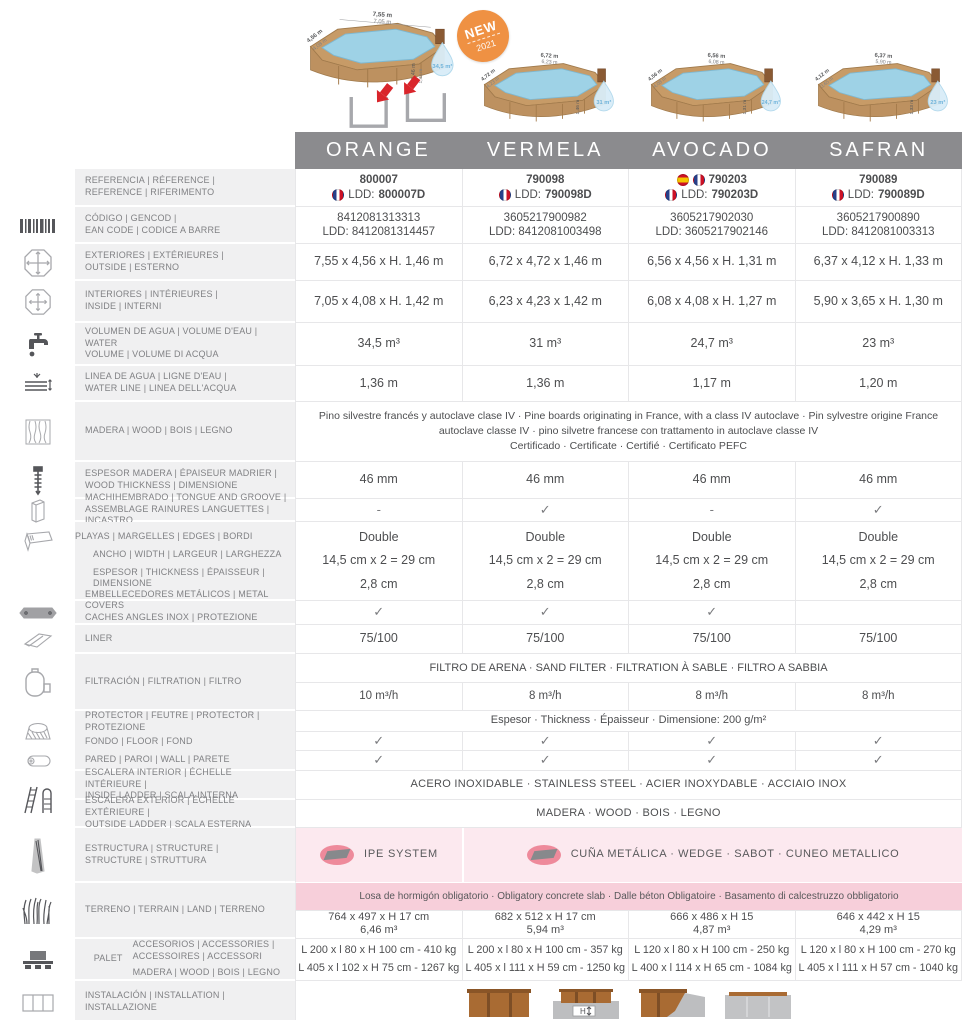 This screenshot has height=1020, width=962. I want to click on cell-ladder-out-span: MADERA · WOOD · BOIS · LEGNO, so click(628, 814).